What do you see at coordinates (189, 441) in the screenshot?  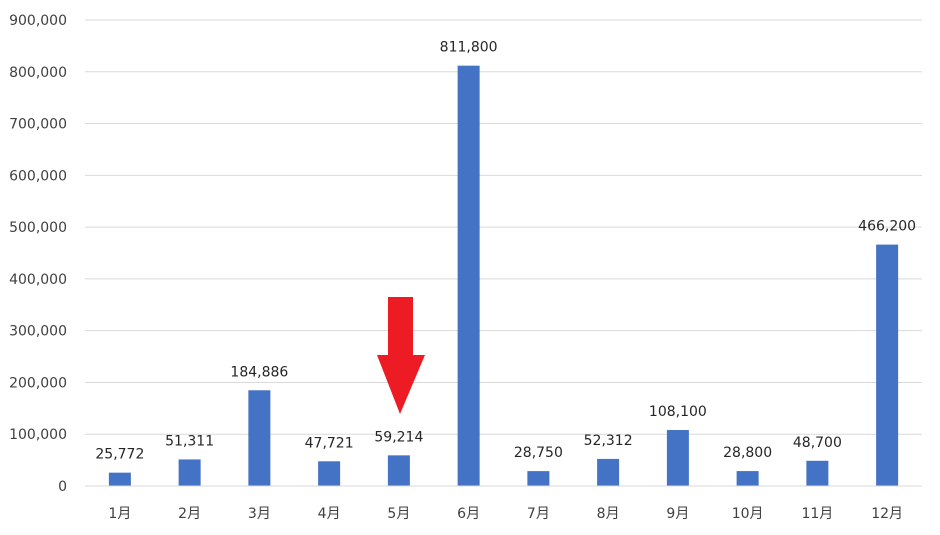 I see `data-label: 51,311` at bounding box center [189, 441].